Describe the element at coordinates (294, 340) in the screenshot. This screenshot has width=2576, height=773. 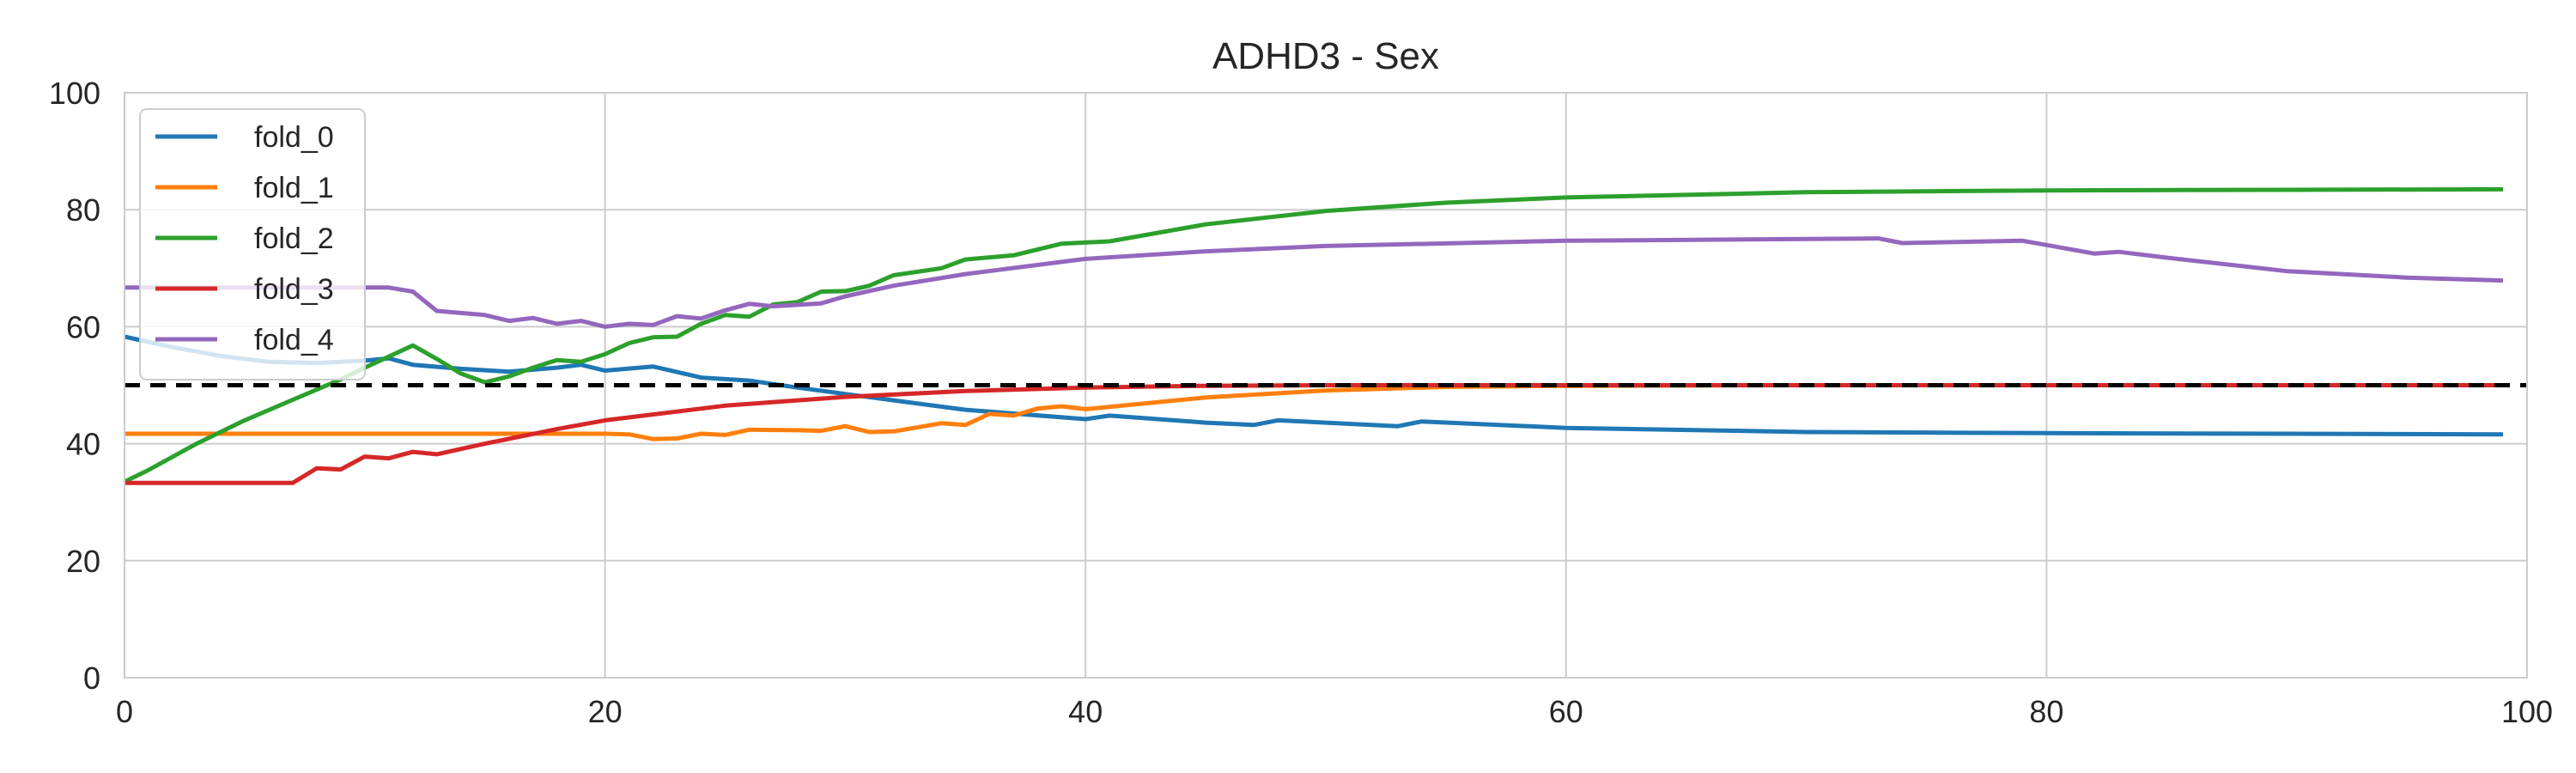
I see `legend-label: fold_4` at that location.